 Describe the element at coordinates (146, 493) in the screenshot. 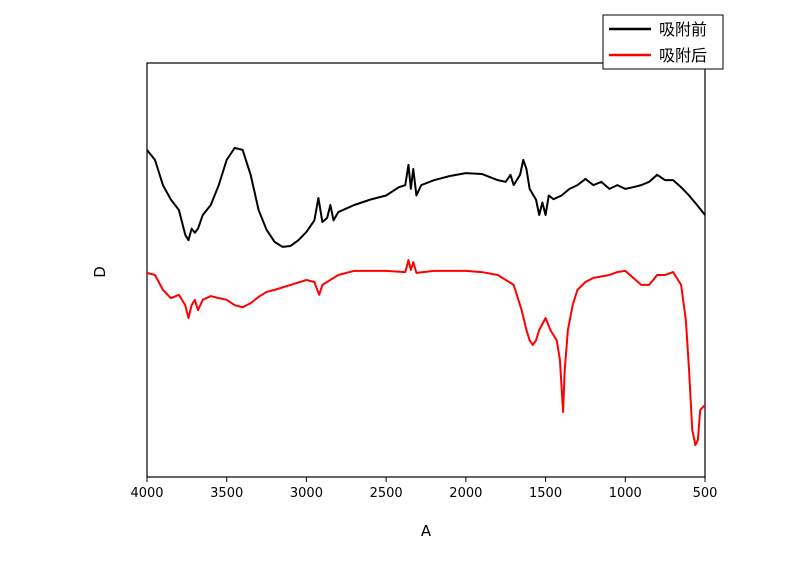

I see `x-tick-label: 4000` at that location.